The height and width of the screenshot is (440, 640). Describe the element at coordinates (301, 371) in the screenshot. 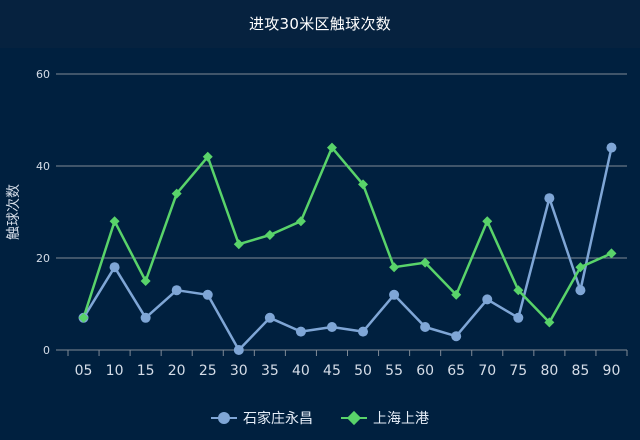

I see `x-tick-label: 40` at that location.